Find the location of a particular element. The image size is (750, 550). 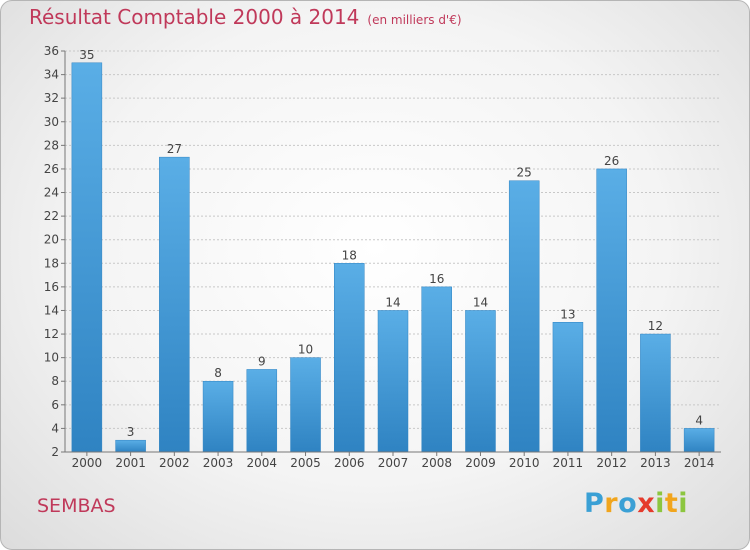

bar-2003 is located at coordinates (218, 416).